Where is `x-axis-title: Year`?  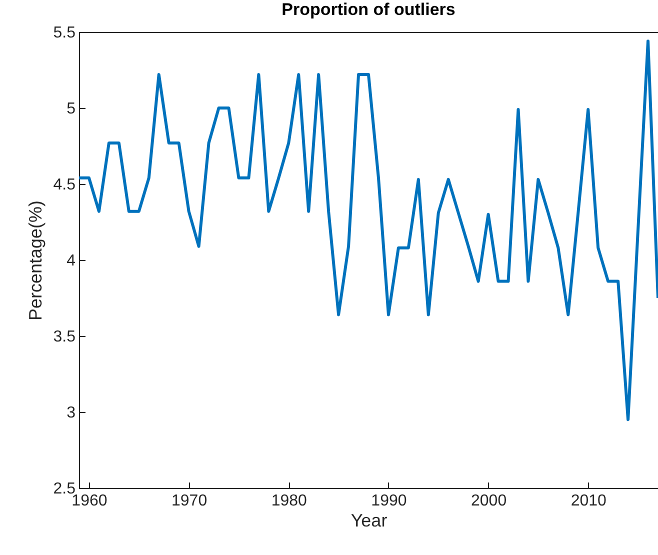 x-axis-title: Year is located at coordinates (369, 520).